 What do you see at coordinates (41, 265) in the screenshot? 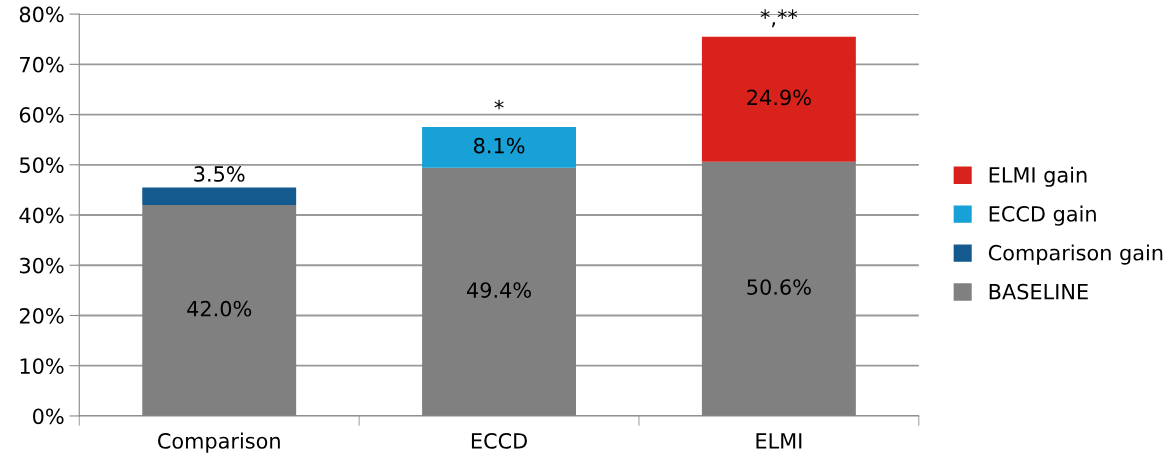
I see `y-tick-label: 30%` at bounding box center [41, 265].